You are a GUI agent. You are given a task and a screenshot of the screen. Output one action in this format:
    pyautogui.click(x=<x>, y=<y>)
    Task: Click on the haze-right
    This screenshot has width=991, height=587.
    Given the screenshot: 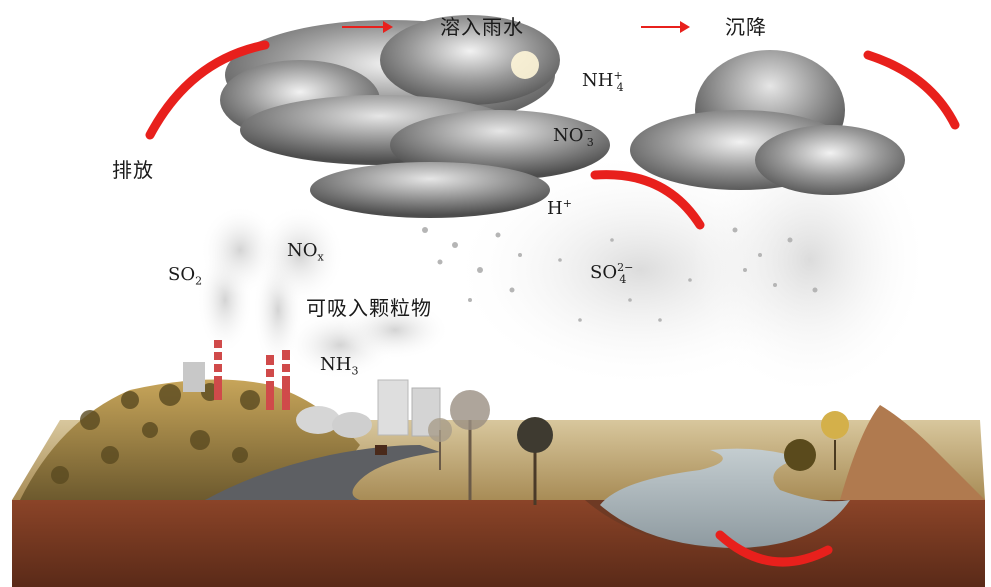 What is the action you would take?
    pyautogui.click(x=810, y=260)
    